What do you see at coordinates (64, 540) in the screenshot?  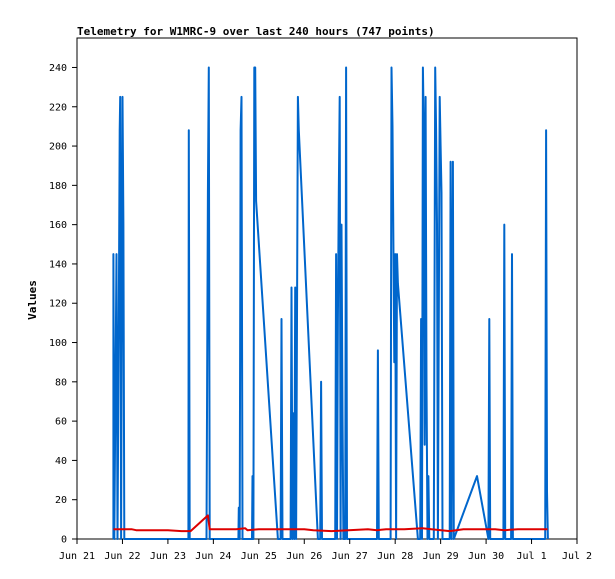 I see `y-tick-label: 0` at bounding box center [64, 540].